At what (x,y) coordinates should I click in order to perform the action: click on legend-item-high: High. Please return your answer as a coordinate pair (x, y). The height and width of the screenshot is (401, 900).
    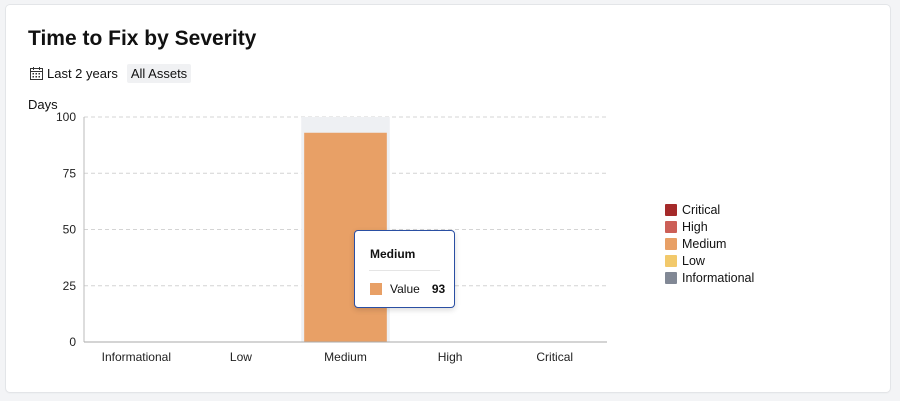
    Looking at the image, I should click on (709, 226).